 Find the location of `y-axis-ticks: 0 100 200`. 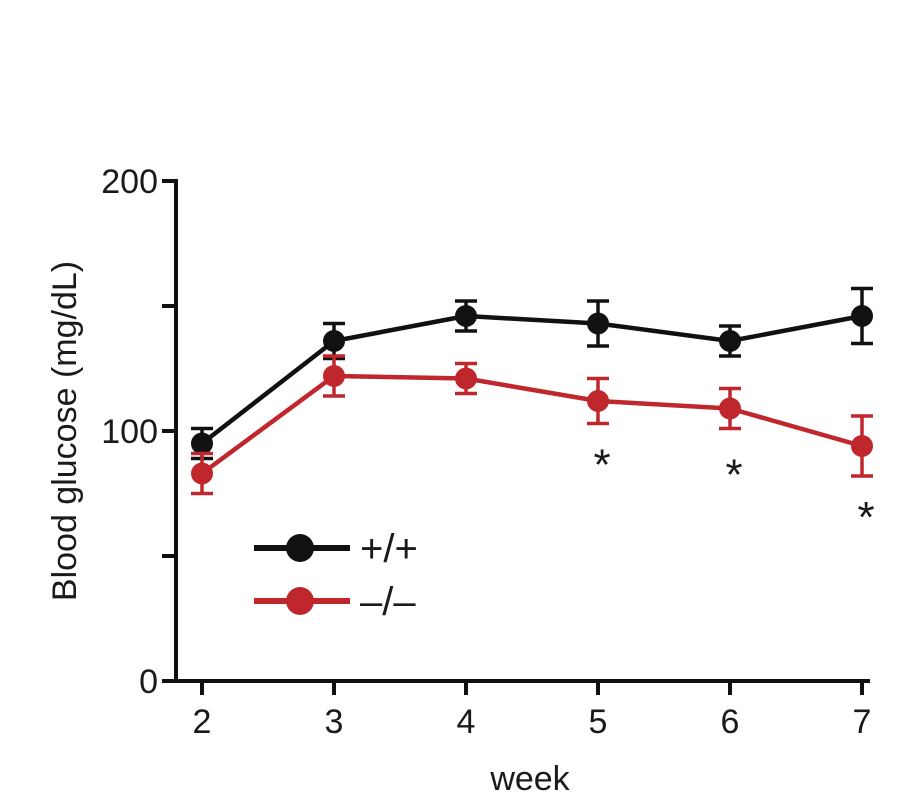

y-axis-ticks: 0 100 200 is located at coordinates (138, 432).